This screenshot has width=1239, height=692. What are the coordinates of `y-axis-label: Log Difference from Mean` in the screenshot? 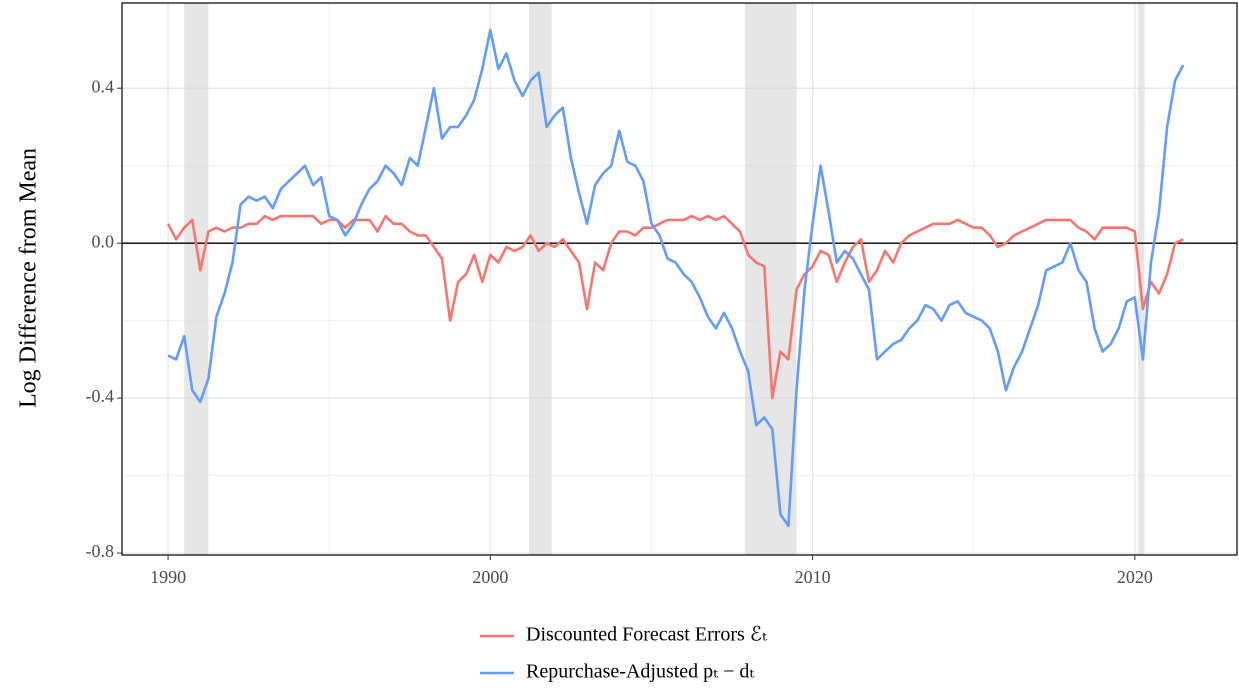 It's located at (29, 278).